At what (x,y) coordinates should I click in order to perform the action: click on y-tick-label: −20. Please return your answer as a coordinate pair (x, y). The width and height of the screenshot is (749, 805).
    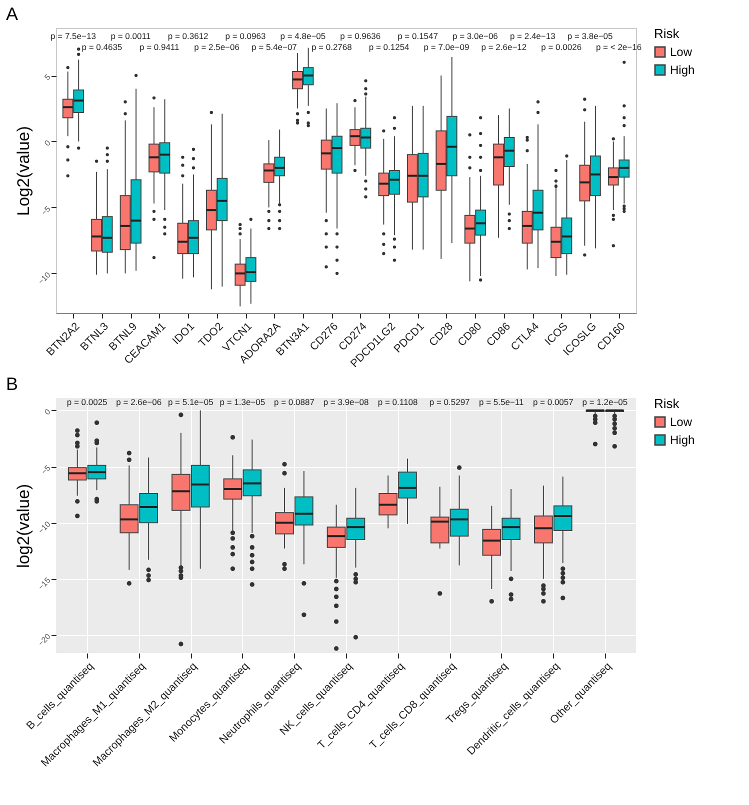
    Looking at the image, I should click on (44, 640).